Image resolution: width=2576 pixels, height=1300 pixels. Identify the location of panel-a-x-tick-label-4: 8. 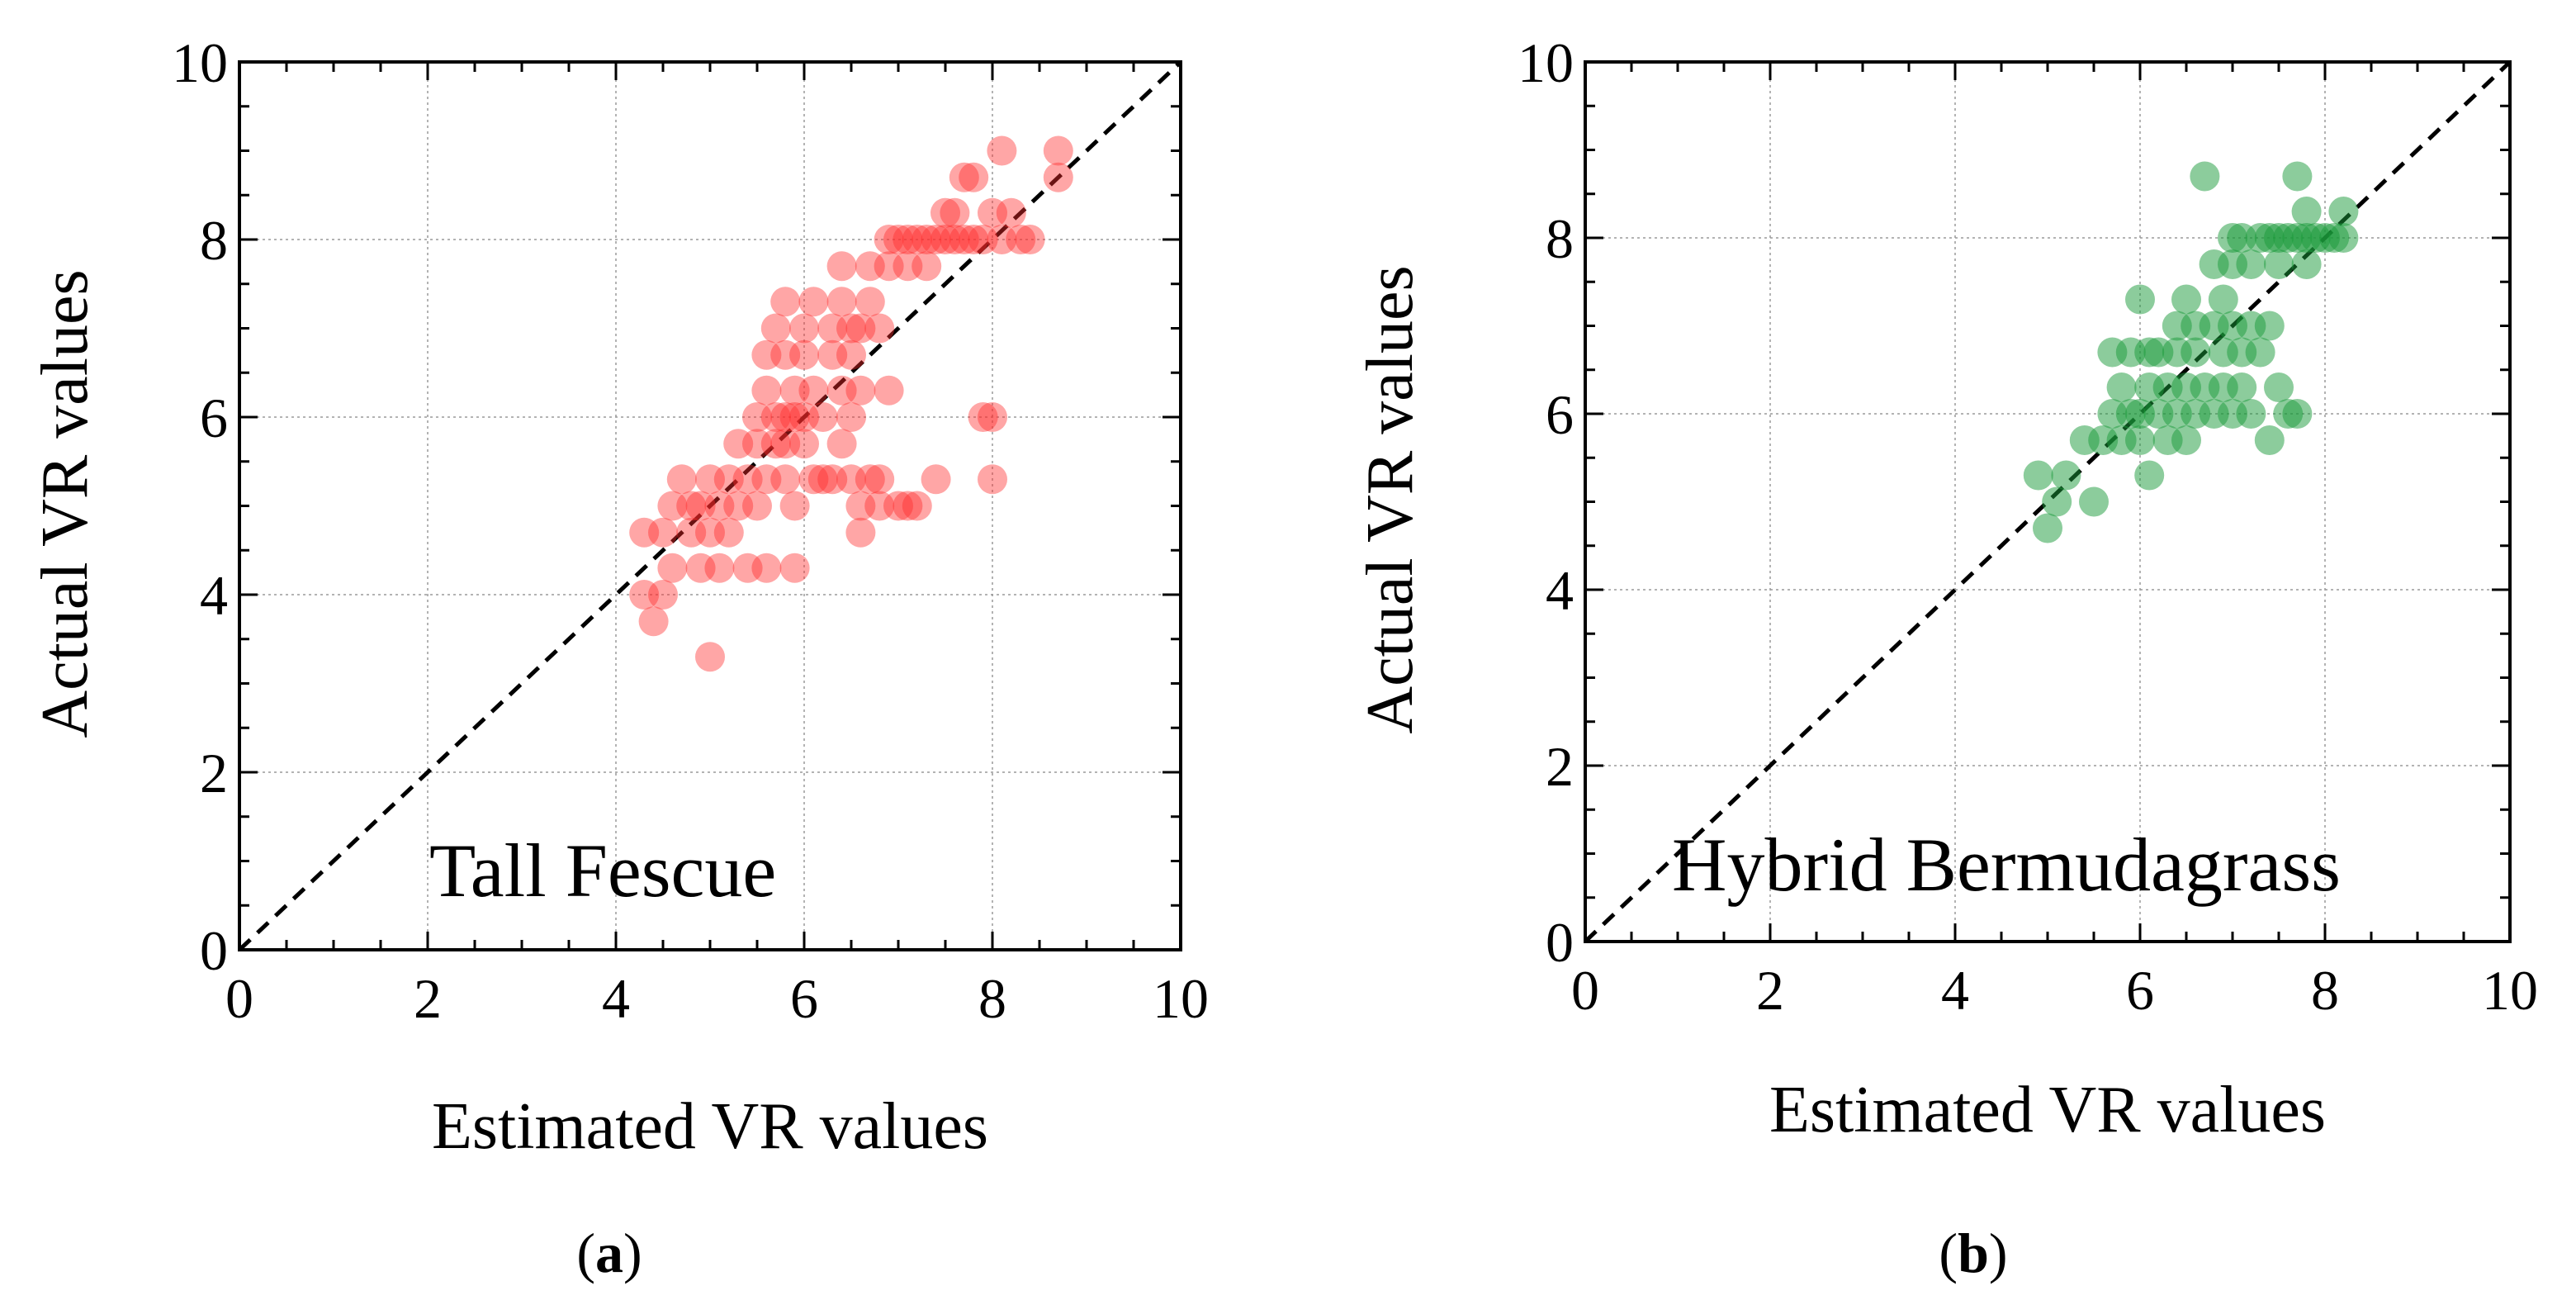
(992, 998).